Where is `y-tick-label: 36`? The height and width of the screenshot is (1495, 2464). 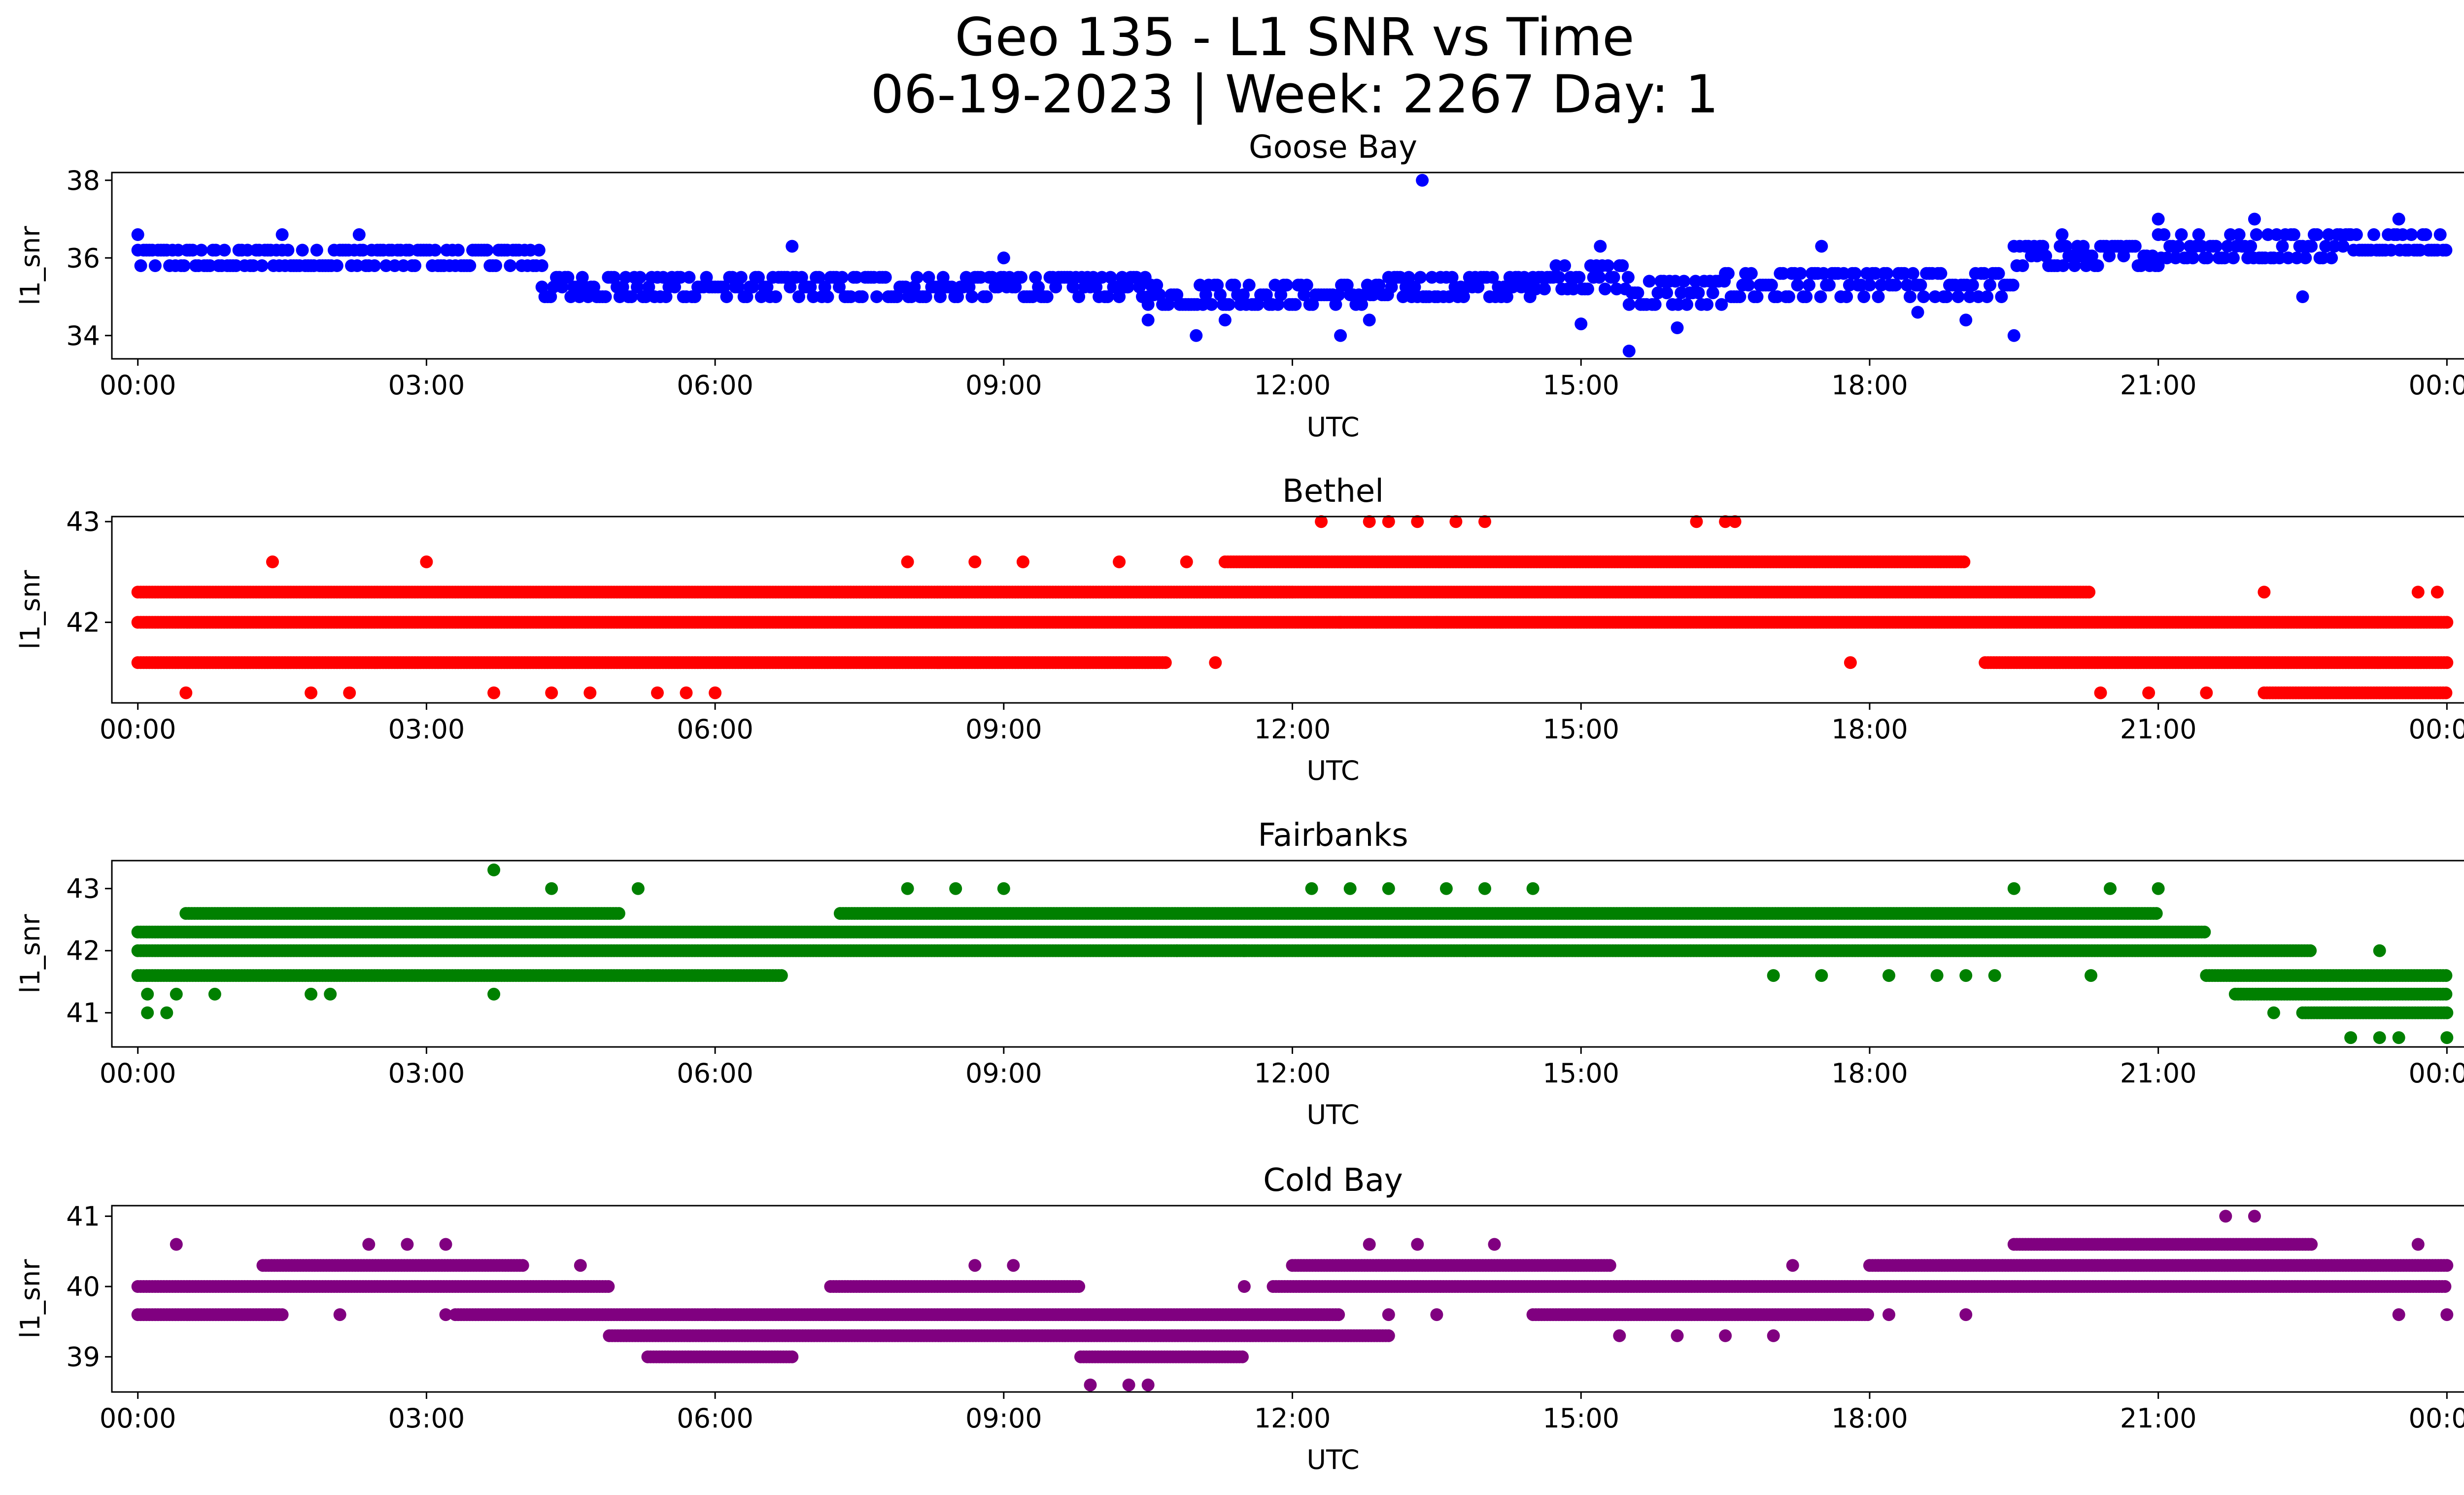
y-tick-label: 36 is located at coordinates (83, 258).